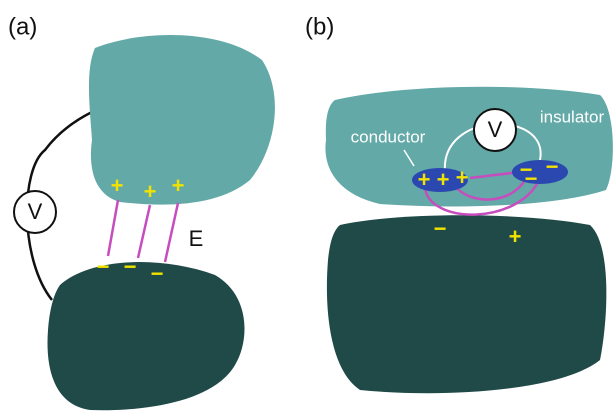 This screenshot has height=414, width=616. I want to click on conductor-label: conductor, so click(388, 136).